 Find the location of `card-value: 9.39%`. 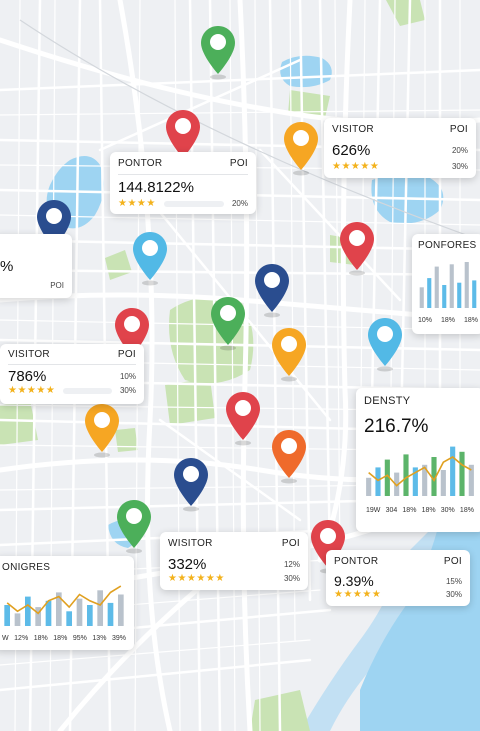

card-value: 9.39% is located at coordinates (354, 581).